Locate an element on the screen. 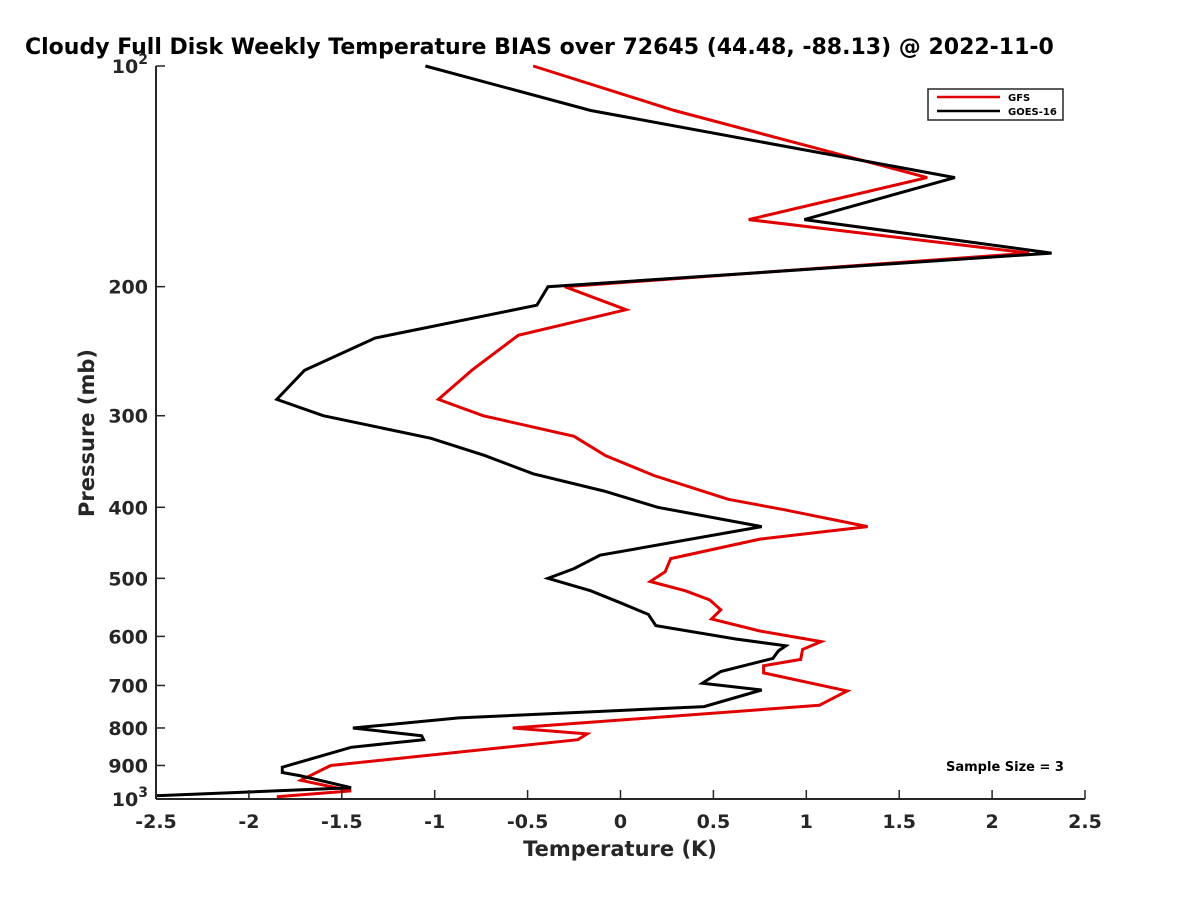  x-tick-label: -0.5 is located at coordinates (528, 822).